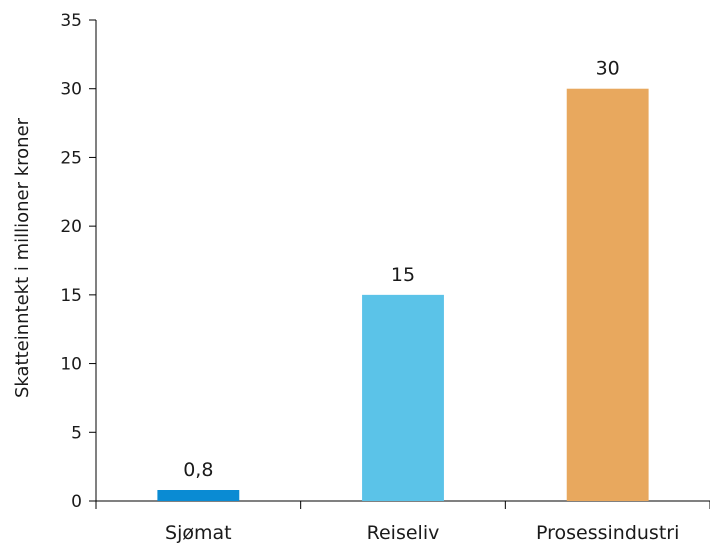  What do you see at coordinates (403, 533) in the screenshot?
I see `x-category-label: Reiseliv` at bounding box center [403, 533].